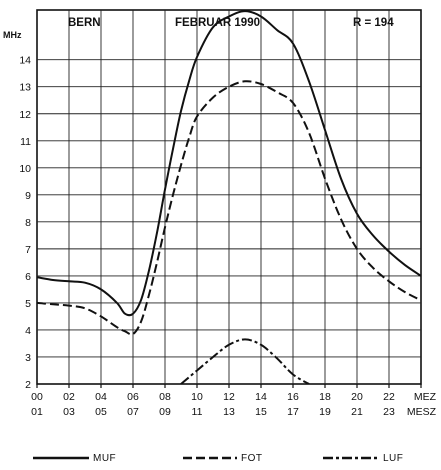 The width and height of the screenshot is (441, 470). What do you see at coordinates (28, 331) in the screenshot?
I see `y-tick-label: 4` at bounding box center [28, 331].